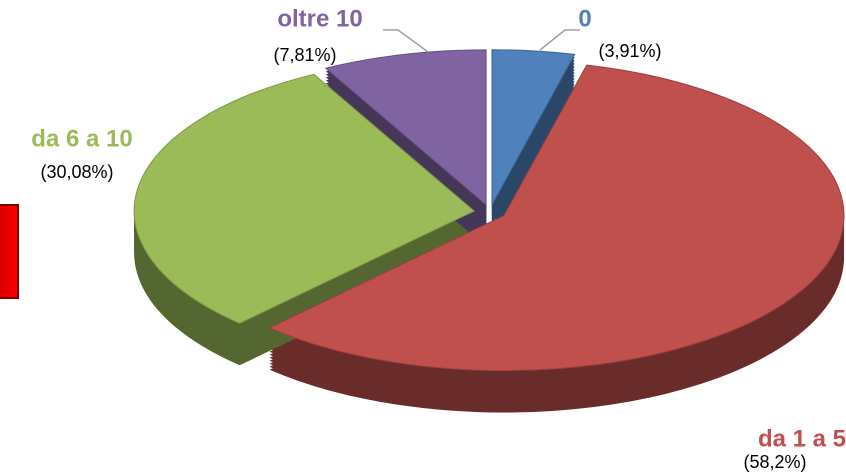  What do you see at coordinates (584, 18) in the screenshot?
I see `category-label: 0` at bounding box center [584, 18].